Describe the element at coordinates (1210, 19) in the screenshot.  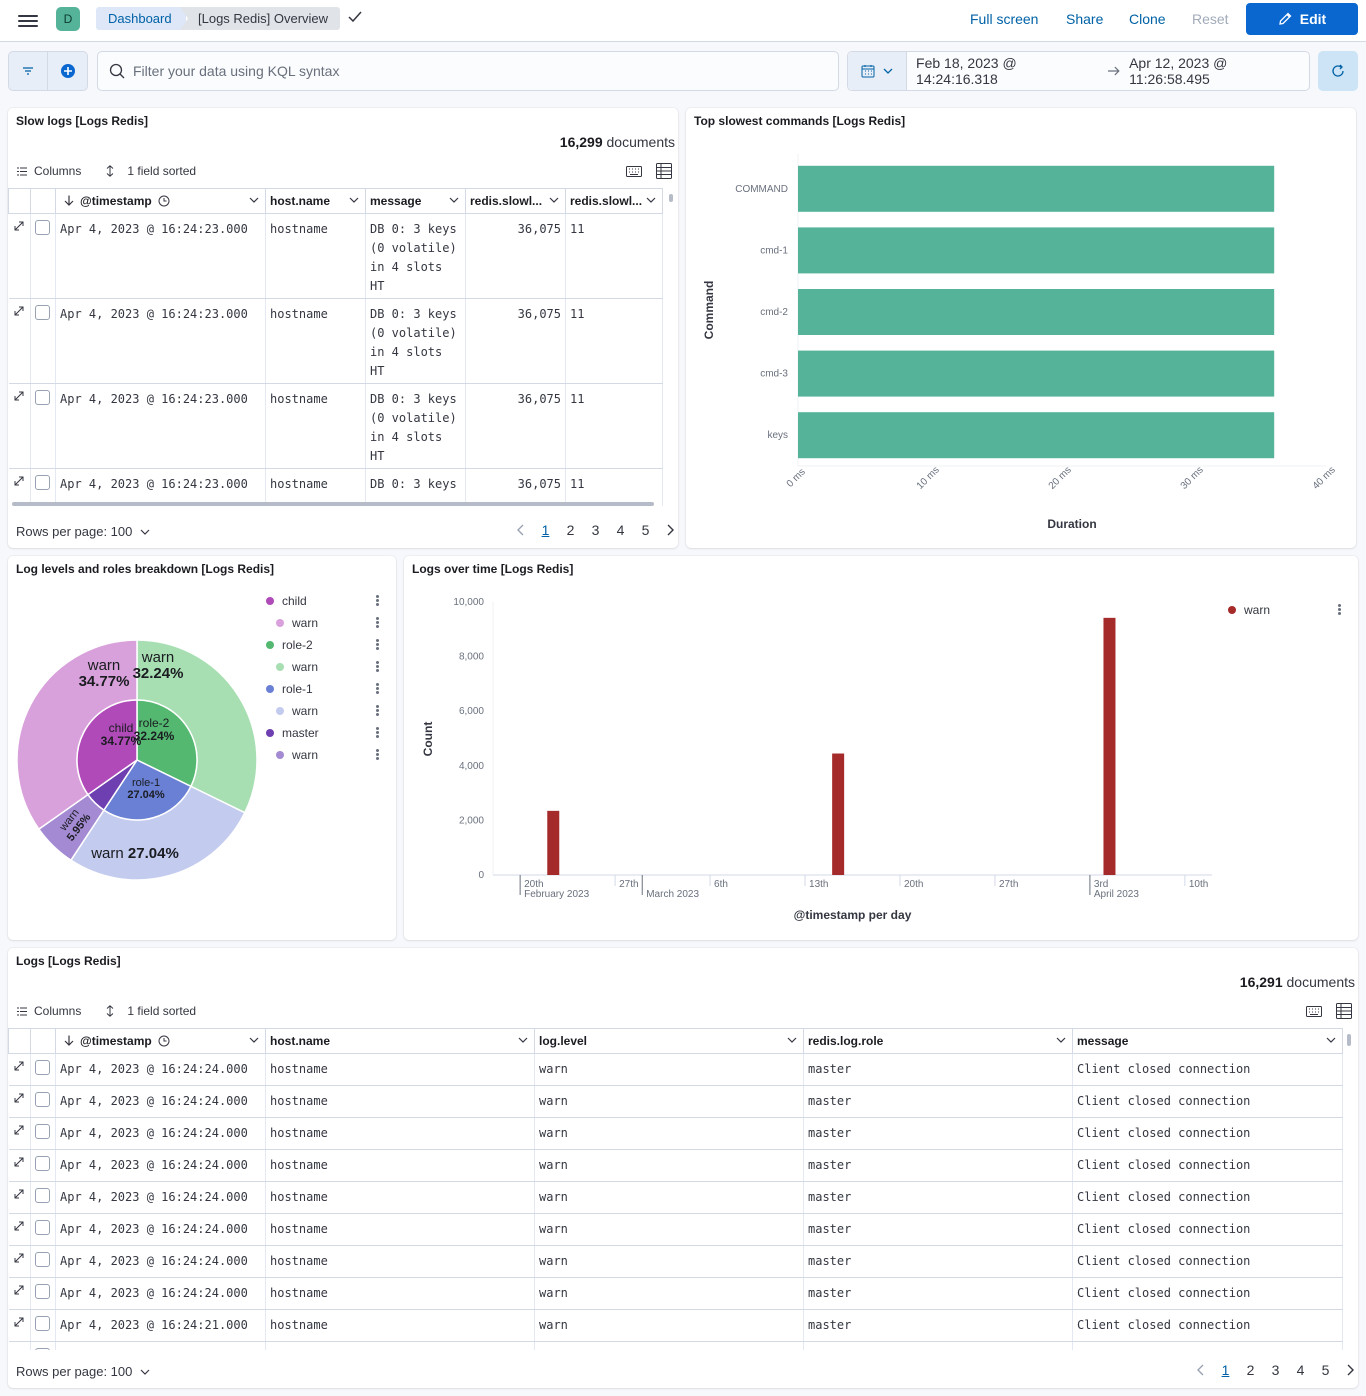
I see `reset-link: Reset` at that location.